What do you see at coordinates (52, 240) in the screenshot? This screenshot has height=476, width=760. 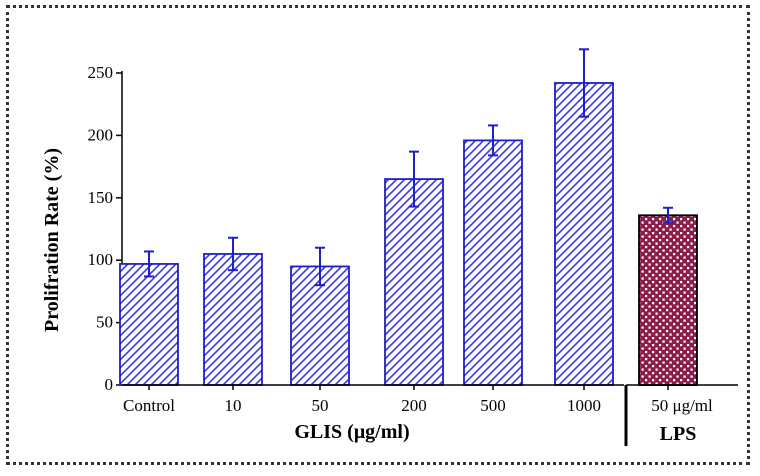 I see `y-axis-title: Prolifration Rate (%)` at bounding box center [52, 240].